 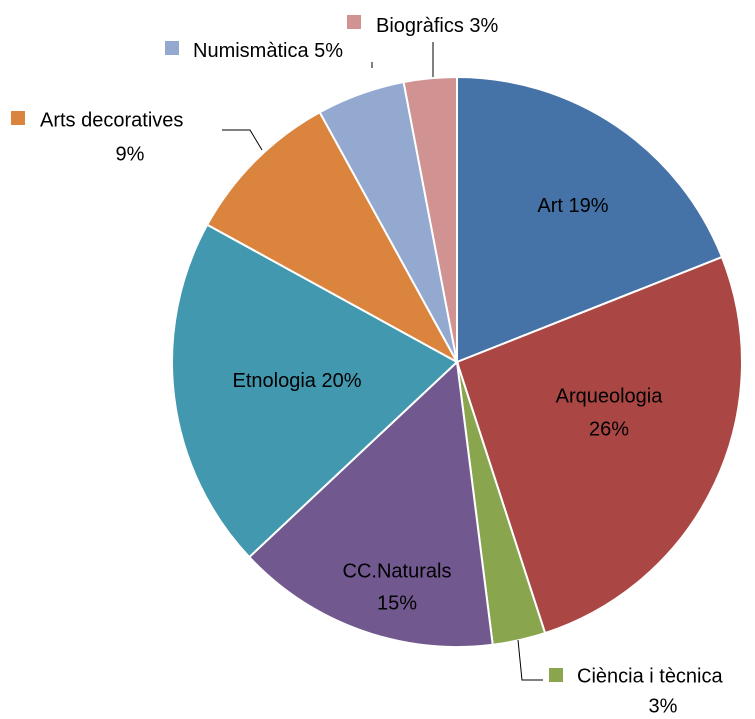 I want to click on value-label: 9%, so click(x=130, y=154).